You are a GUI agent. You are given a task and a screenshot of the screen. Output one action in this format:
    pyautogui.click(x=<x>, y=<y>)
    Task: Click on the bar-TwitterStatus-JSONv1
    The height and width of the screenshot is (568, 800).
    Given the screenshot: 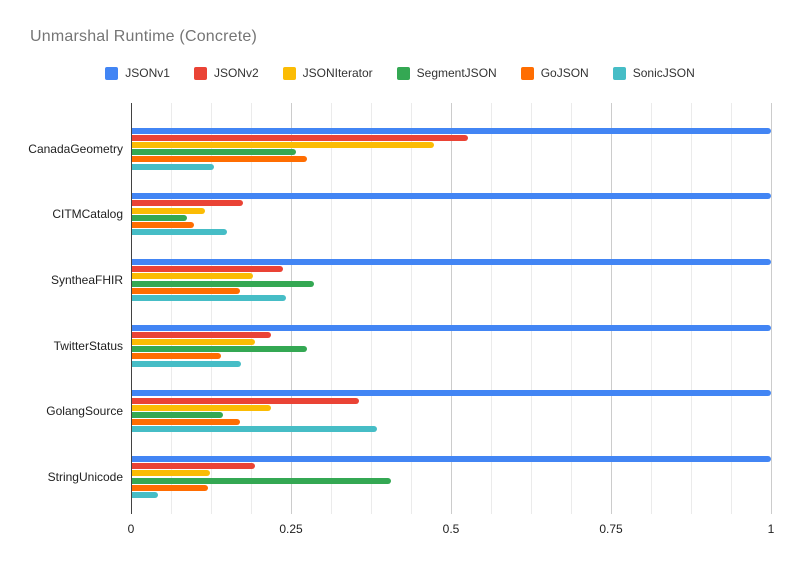 What is the action you would take?
    pyautogui.click(x=451, y=327)
    